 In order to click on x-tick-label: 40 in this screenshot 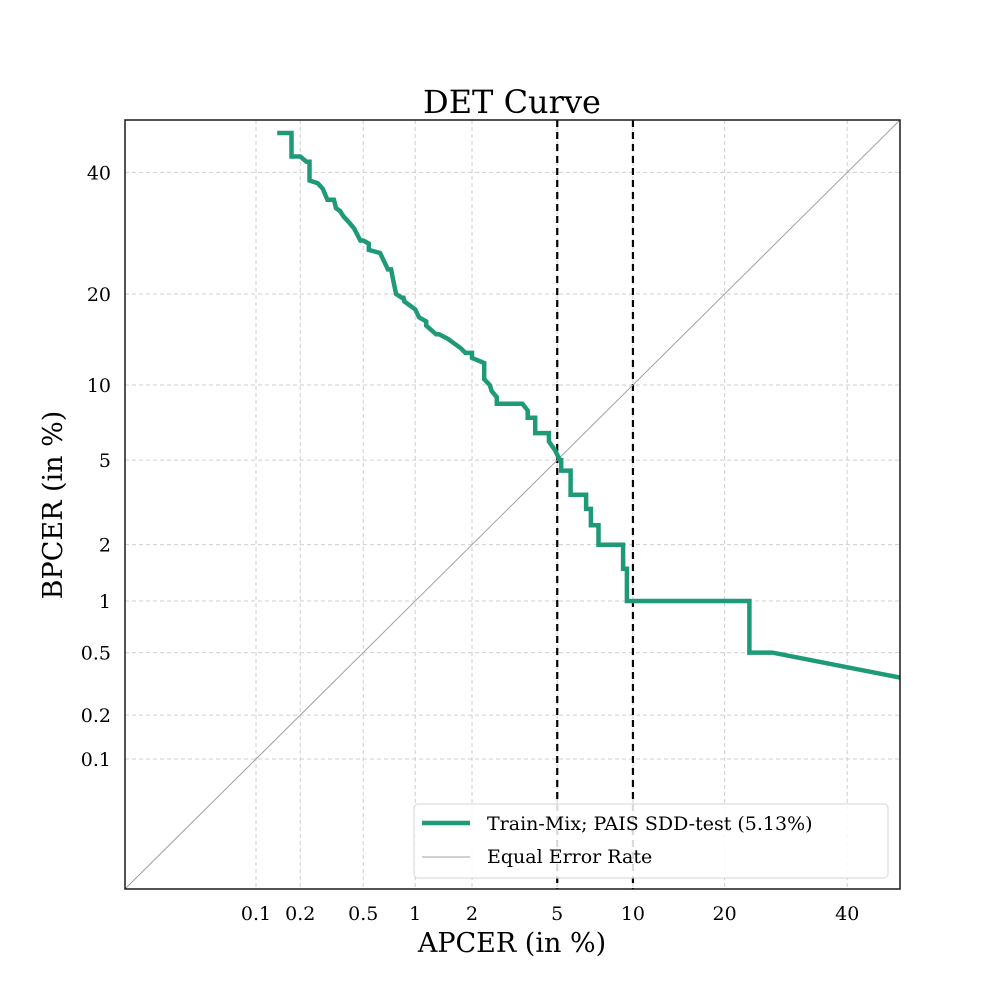, I will do `click(847, 914)`.